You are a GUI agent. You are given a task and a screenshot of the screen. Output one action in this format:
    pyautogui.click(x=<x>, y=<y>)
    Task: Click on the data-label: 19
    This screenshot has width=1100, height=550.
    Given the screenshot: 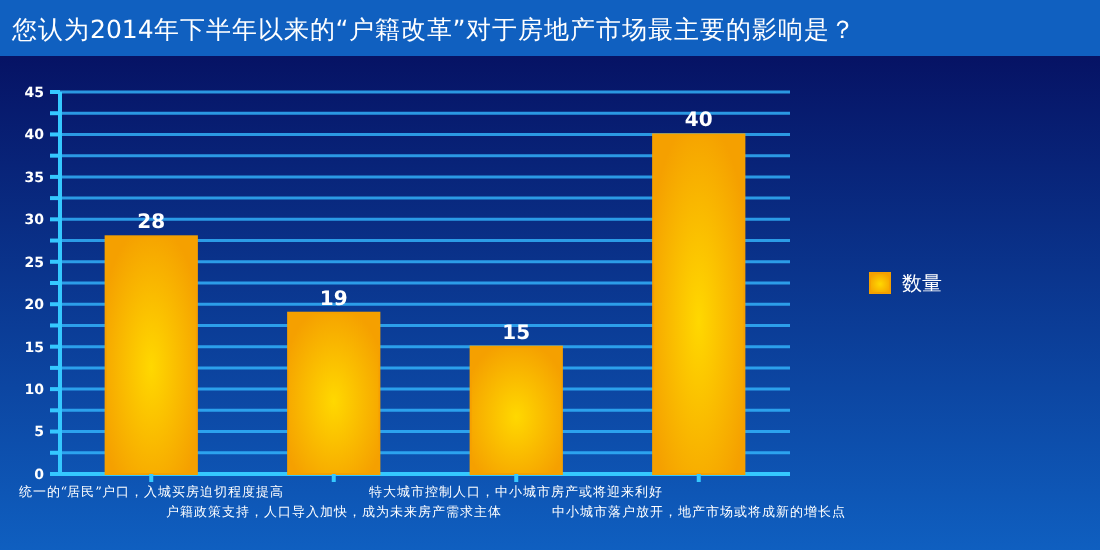 What is the action you would take?
    pyautogui.click(x=333, y=299)
    